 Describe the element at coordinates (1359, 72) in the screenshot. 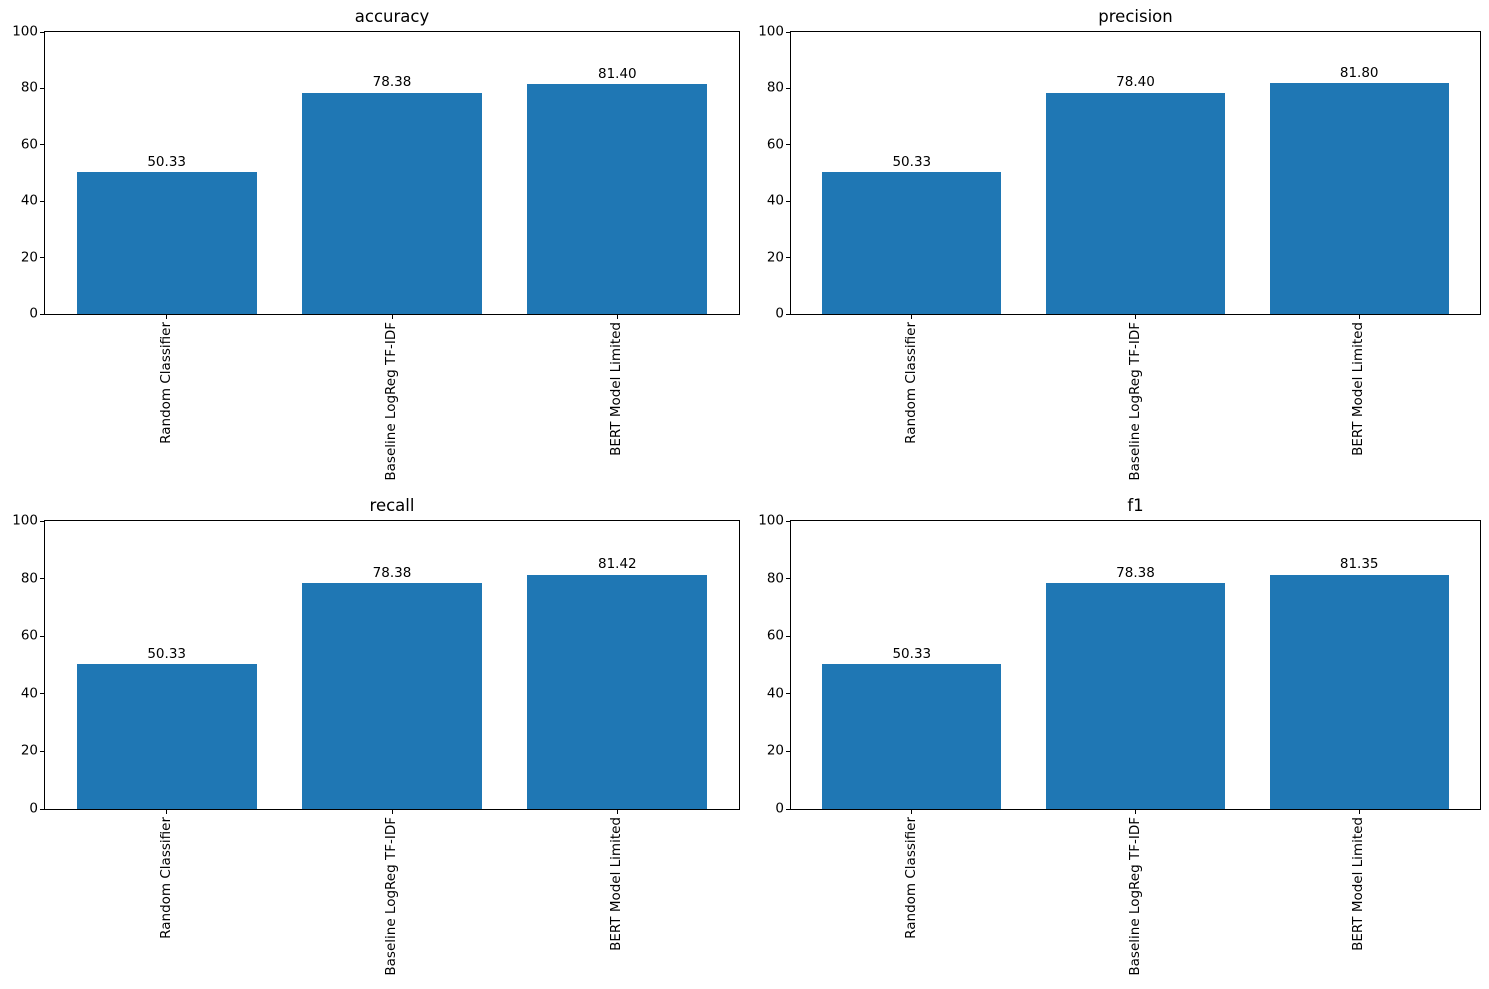

I see `bar-value-label: 81.80` at that location.